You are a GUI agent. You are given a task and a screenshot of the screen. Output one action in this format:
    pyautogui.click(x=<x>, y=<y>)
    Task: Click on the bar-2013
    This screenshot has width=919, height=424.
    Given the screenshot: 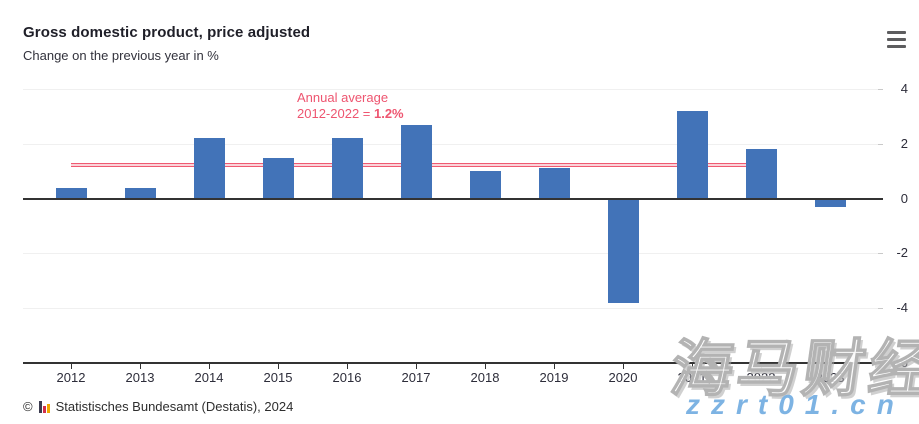 What is the action you would take?
    pyautogui.click(x=140, y=193)
    